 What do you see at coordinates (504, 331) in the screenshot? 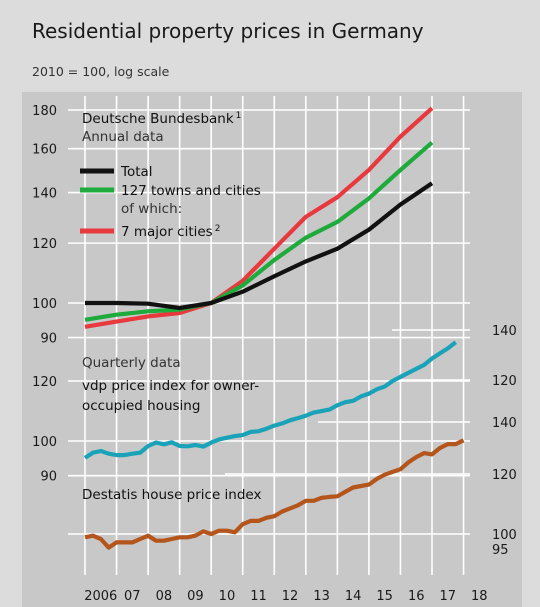
I see `right-tick-label-vdp: 140` at bounding box center [504, 331].